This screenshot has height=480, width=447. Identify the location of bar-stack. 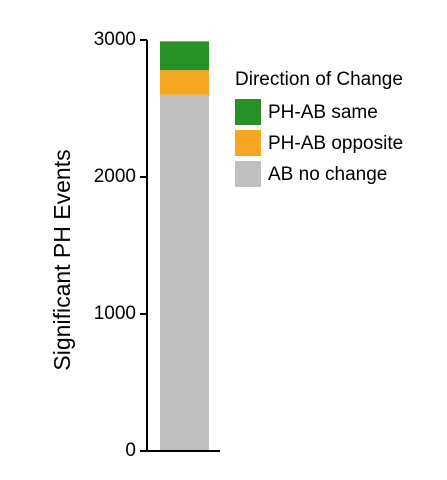
(184, 246).